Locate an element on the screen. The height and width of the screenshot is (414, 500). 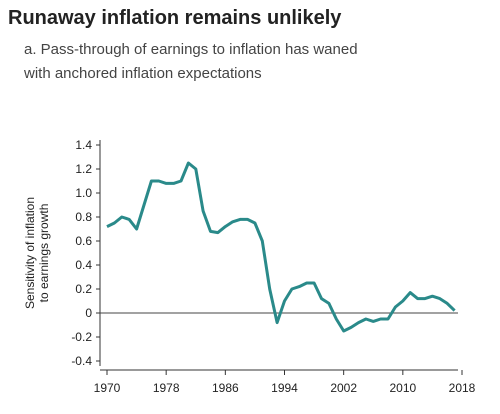
x-tick-label: 1978 is located at coordinates (166, 388).